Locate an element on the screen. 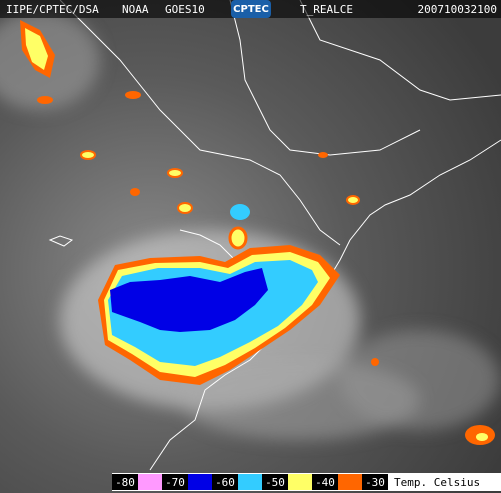 The width and height of the screenshot is (501, 493). legend-label: -40 is located at coordinates (325, 482).